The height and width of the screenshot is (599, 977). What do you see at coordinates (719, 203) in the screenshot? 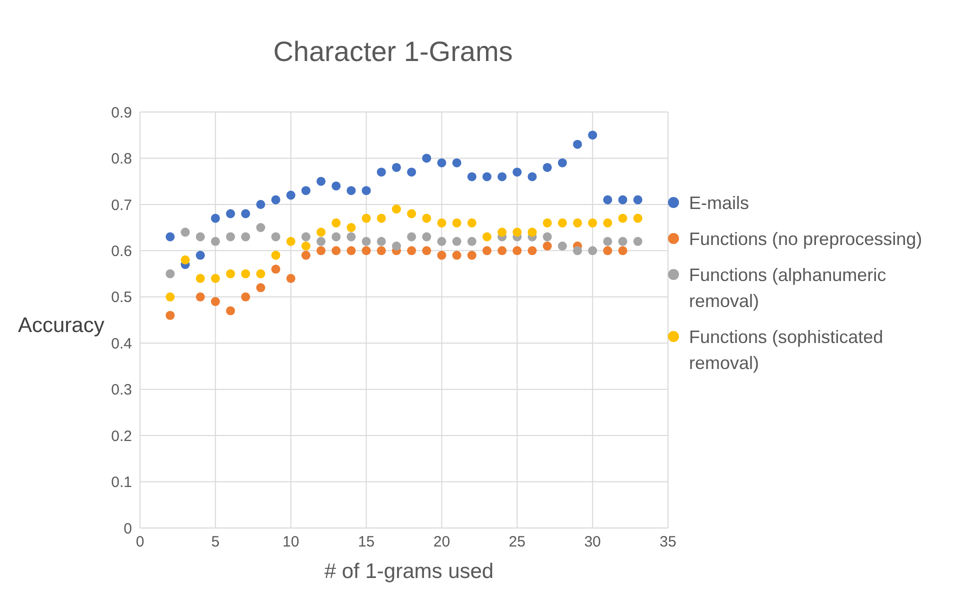
I see `legend-label: E-mails` at bounding box center [719, 203].